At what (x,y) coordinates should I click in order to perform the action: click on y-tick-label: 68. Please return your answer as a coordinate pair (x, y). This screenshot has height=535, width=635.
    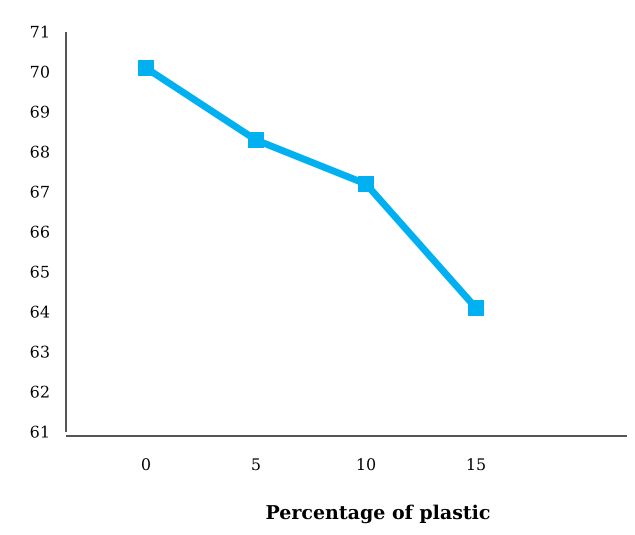
    Looking at the image, I should click on (40, 152).